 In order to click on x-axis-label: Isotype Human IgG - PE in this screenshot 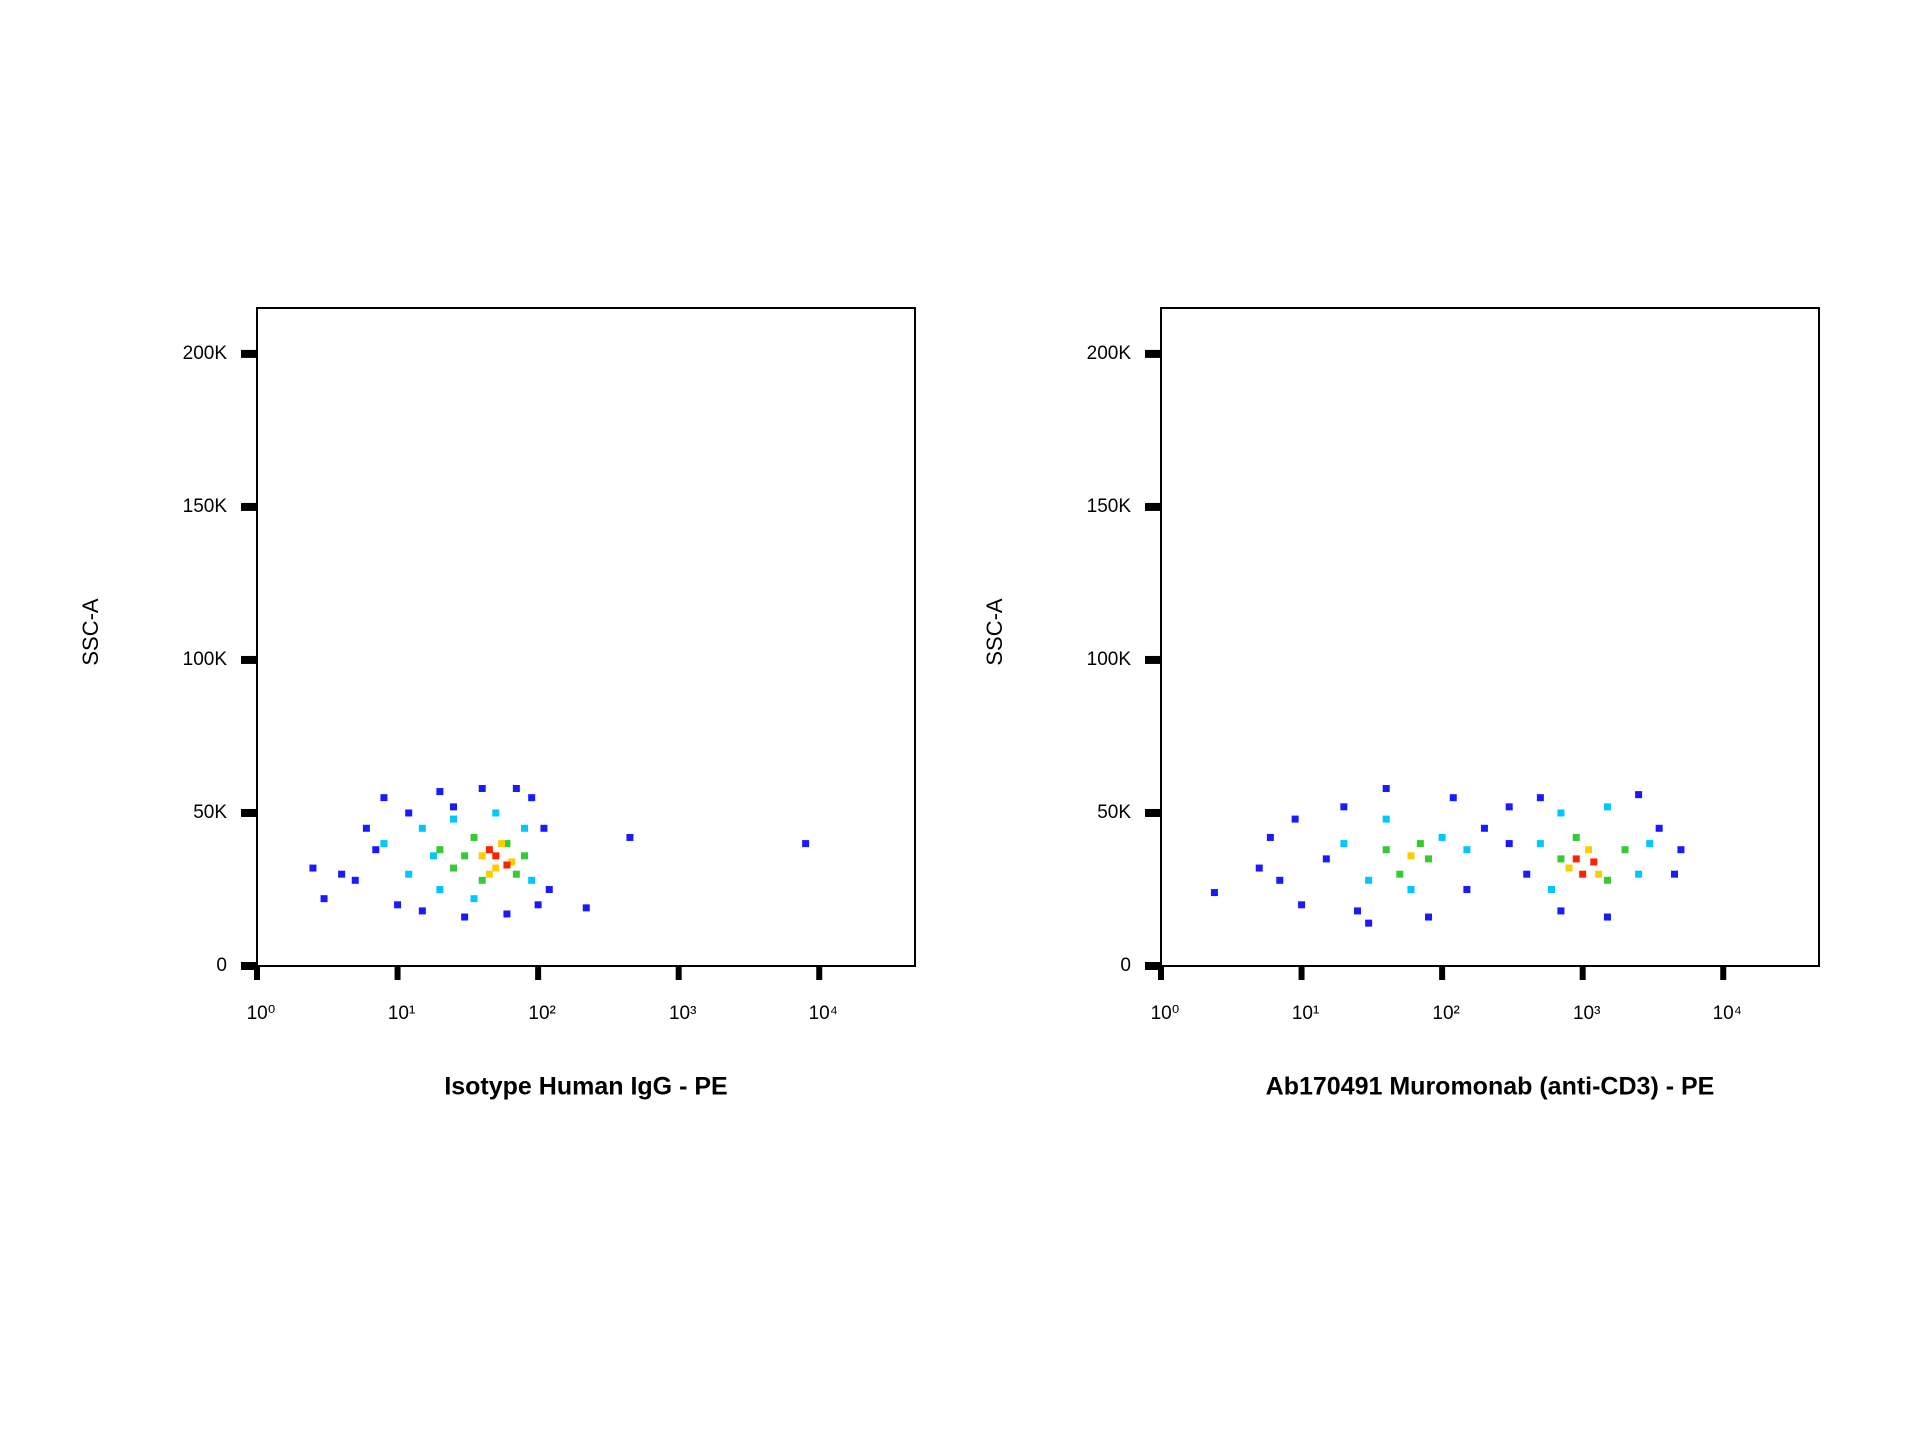, I will do `click(585, 1087)`.